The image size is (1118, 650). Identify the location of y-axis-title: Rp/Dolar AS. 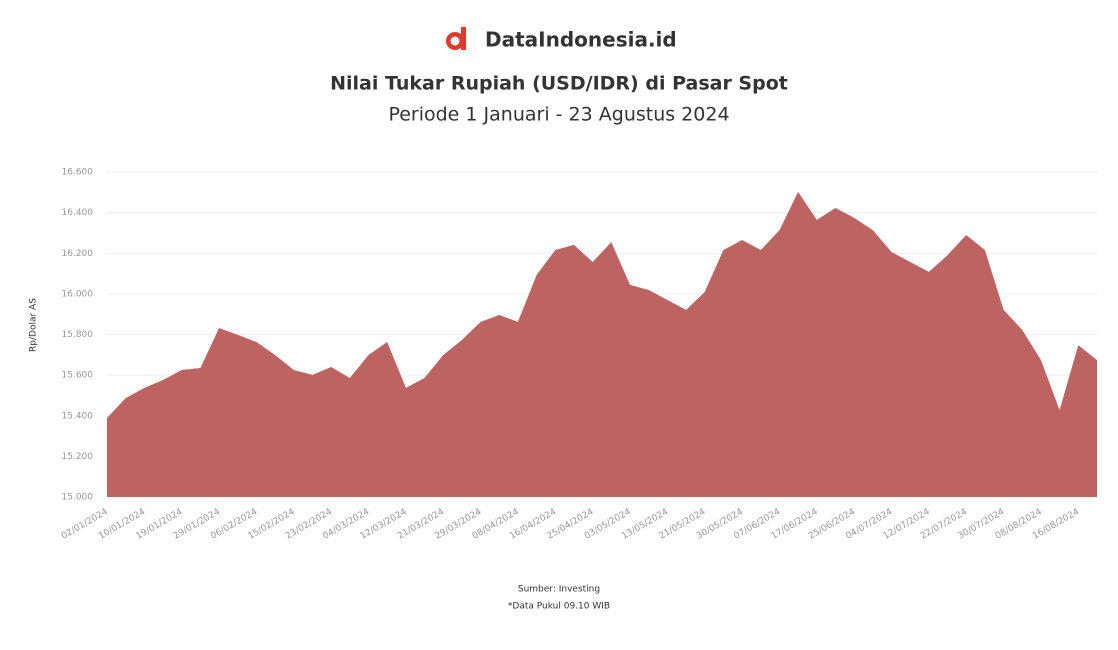
(34, 325).